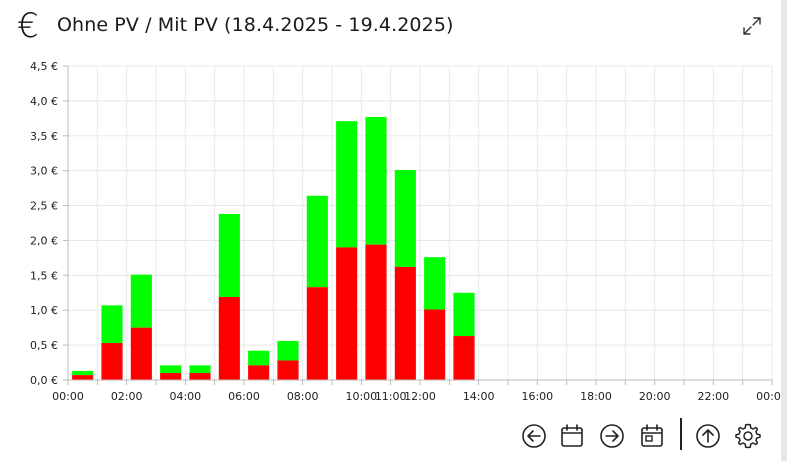 This screenshot has width=787, height=461. What do you see at coordinates (44, 345) in the screenshot?
I see `y-tick-label: 0,5 €` at bounding box center [44, 345].